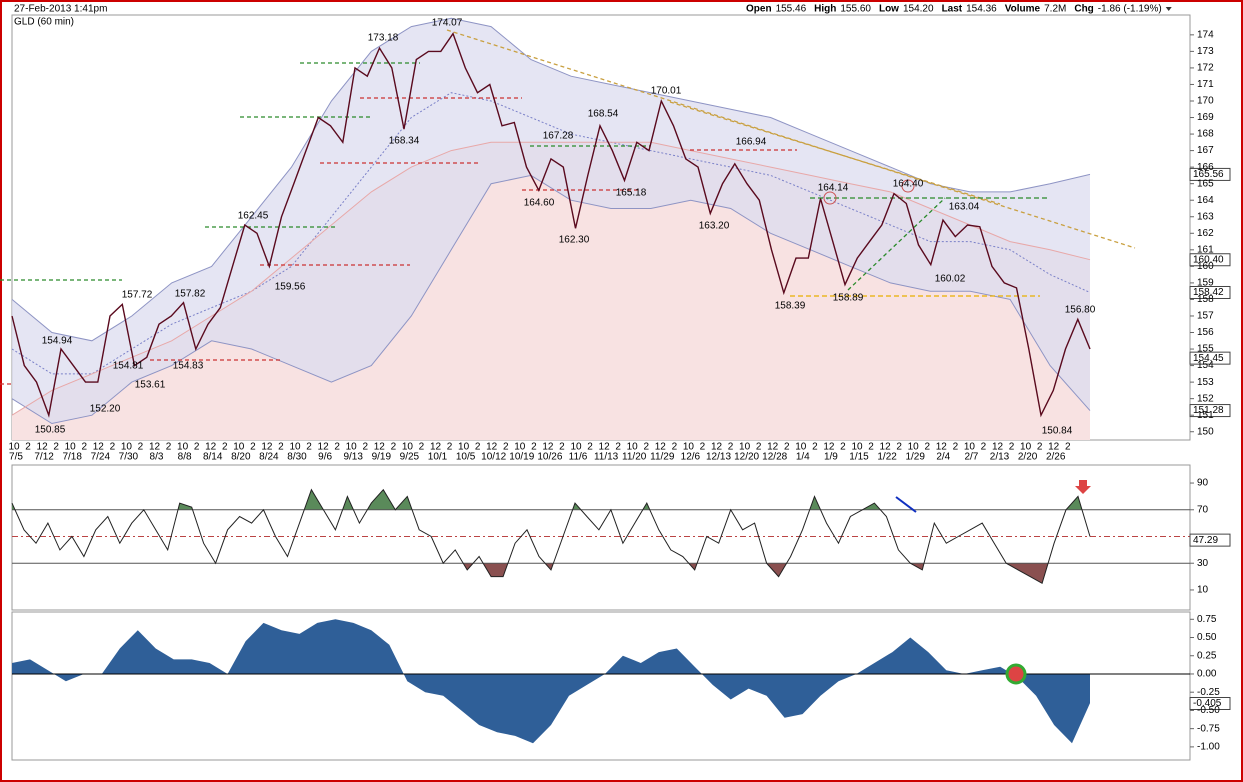  What do you see at coordinates (1205, 34) in the screenshot?
I see `y-tick-label: 174` at bounding box center [1205, 34].